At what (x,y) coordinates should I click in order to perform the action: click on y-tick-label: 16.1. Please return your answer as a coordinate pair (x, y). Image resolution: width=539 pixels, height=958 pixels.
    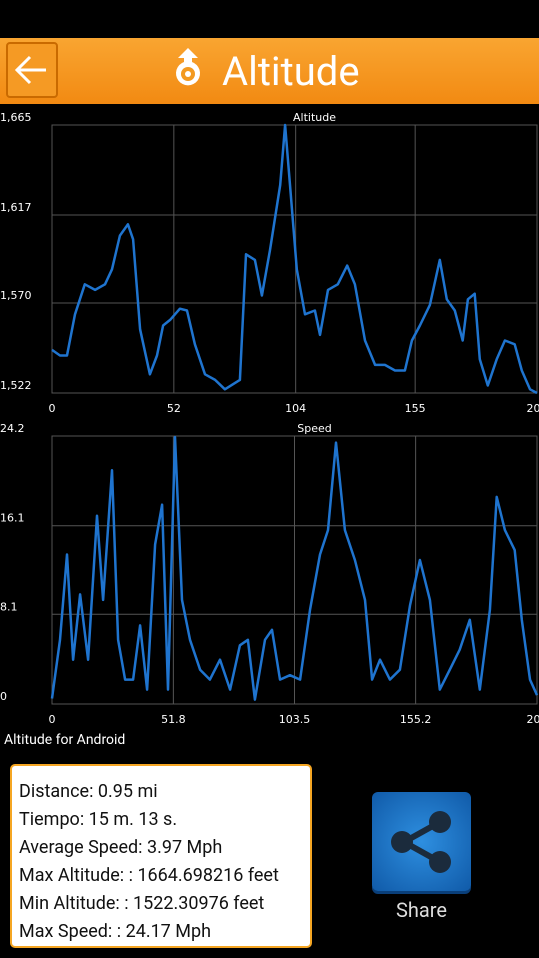
    Looking at the image, I should click on (12, 518).